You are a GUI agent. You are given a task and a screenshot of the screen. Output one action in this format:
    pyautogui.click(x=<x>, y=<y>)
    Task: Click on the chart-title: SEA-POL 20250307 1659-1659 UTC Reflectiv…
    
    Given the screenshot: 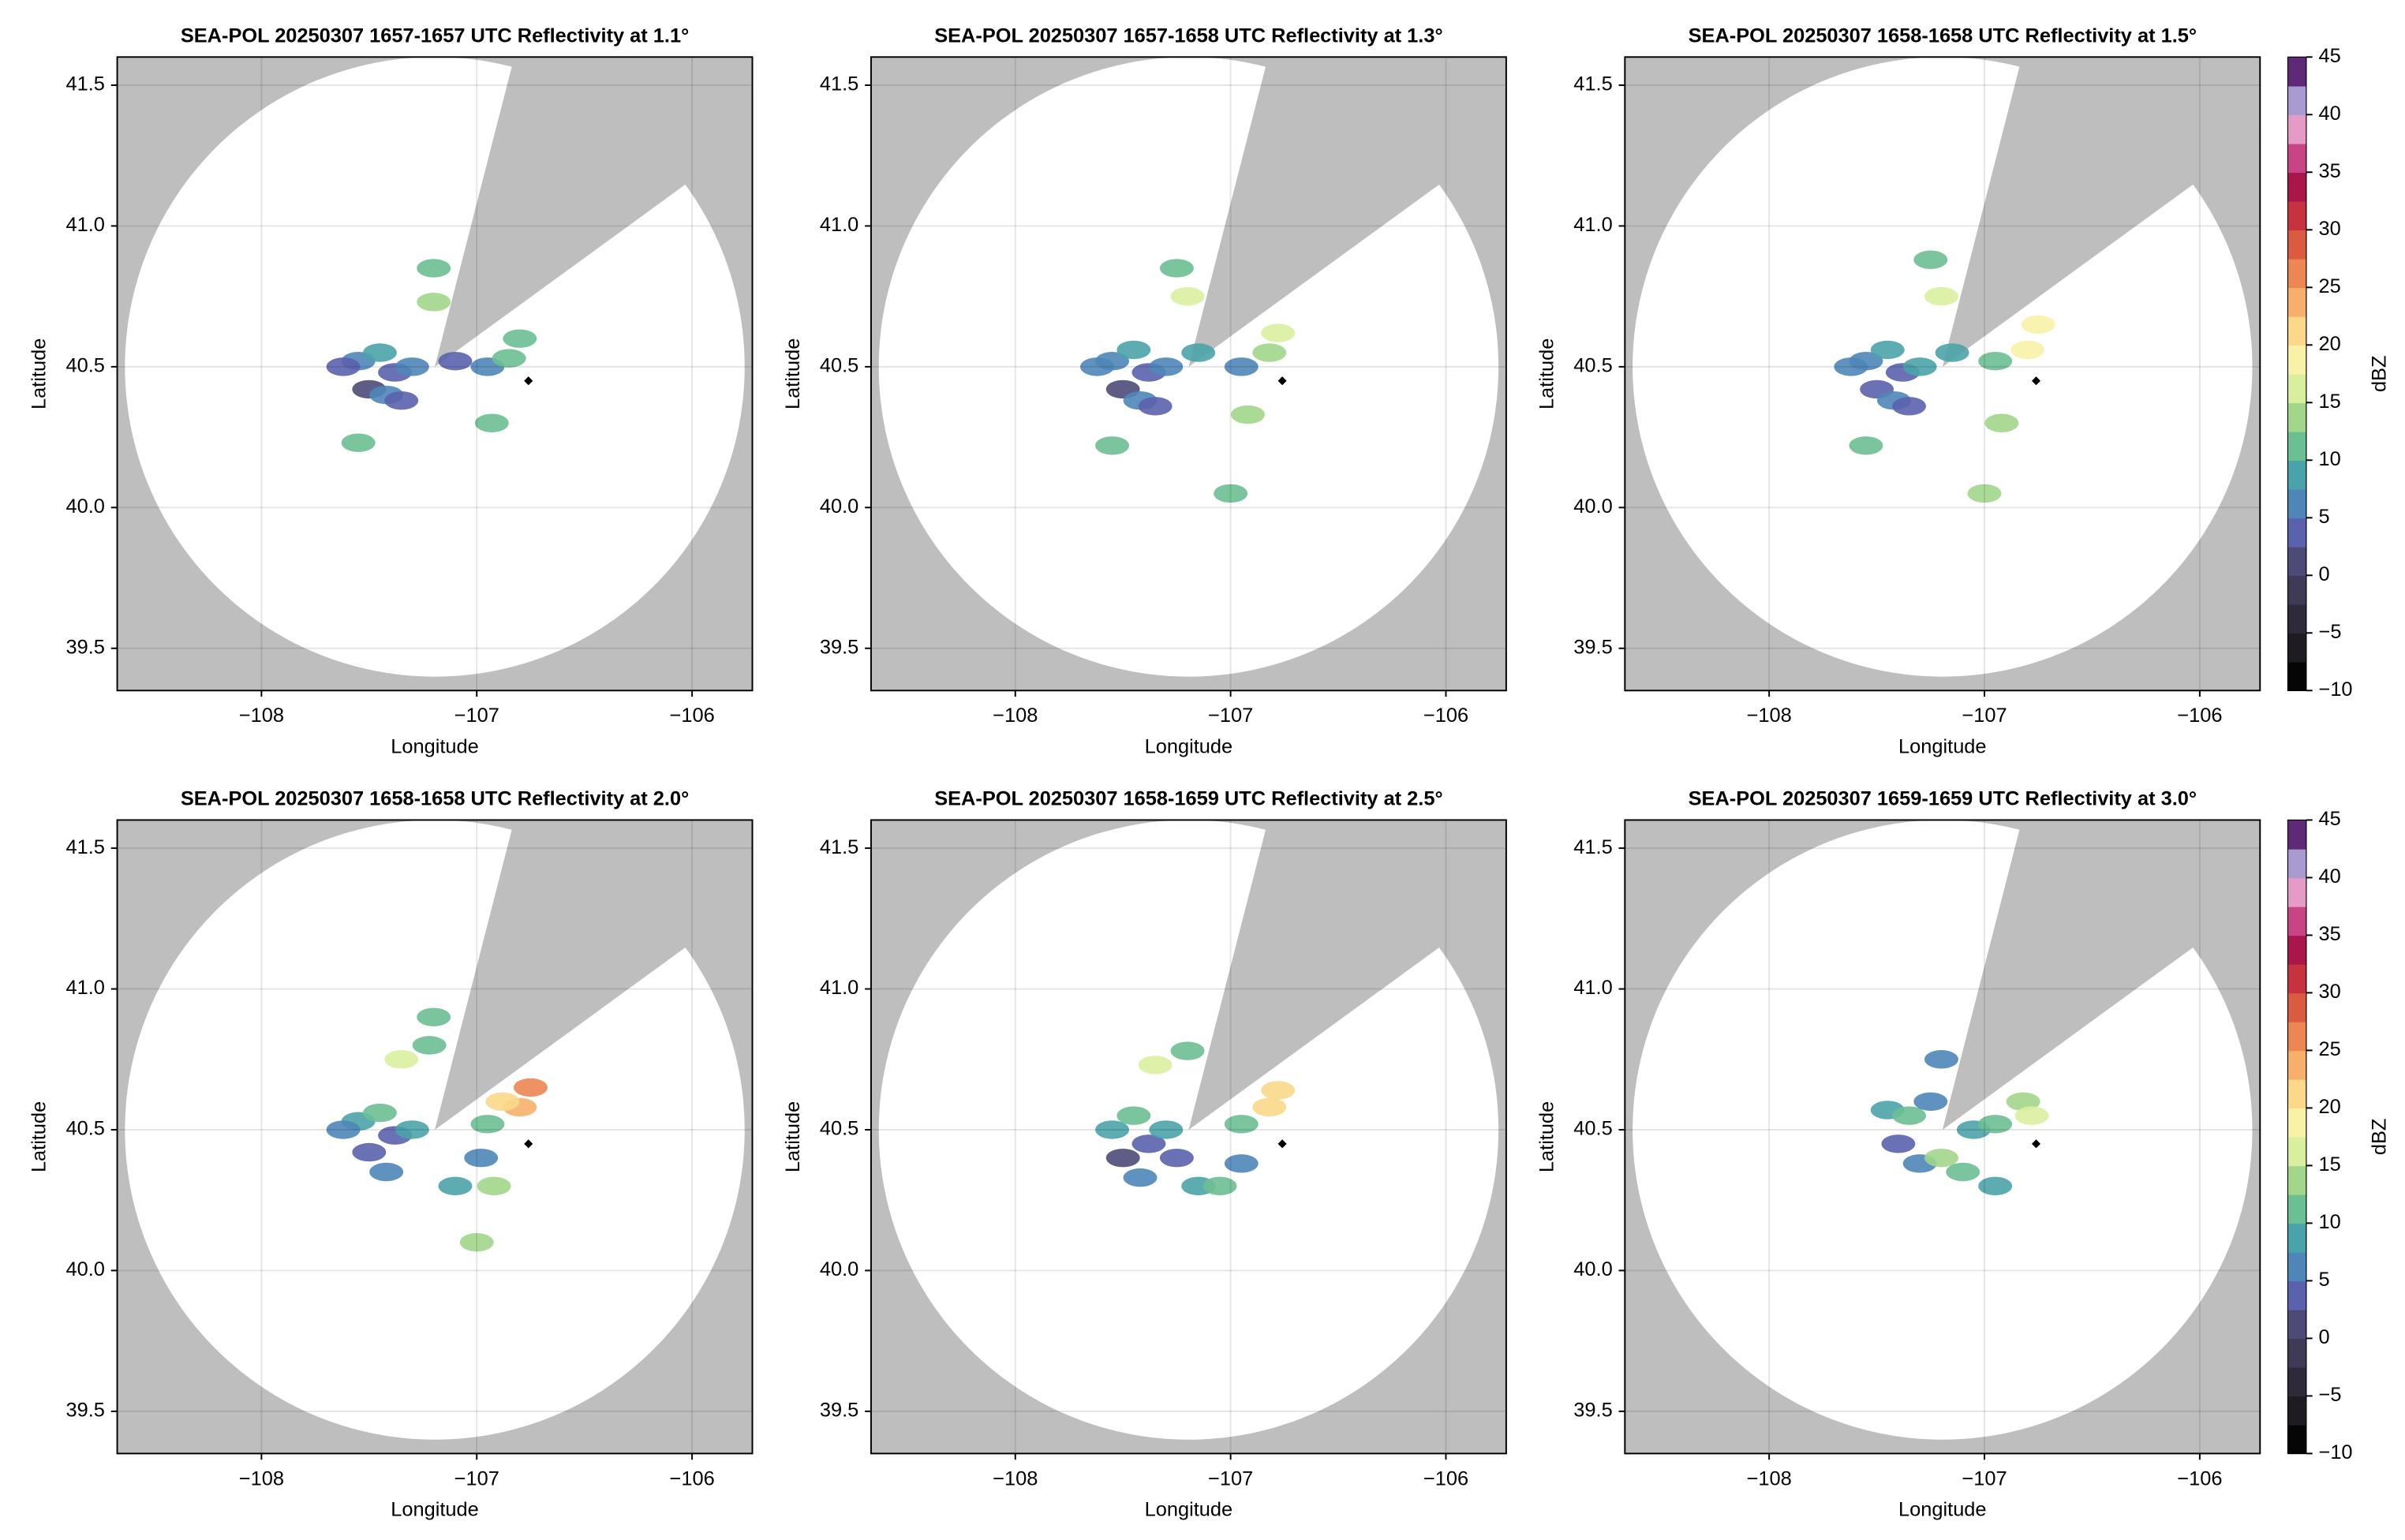 What is the action you would take?
    pyautogui.click(x=1943, y=799)
    